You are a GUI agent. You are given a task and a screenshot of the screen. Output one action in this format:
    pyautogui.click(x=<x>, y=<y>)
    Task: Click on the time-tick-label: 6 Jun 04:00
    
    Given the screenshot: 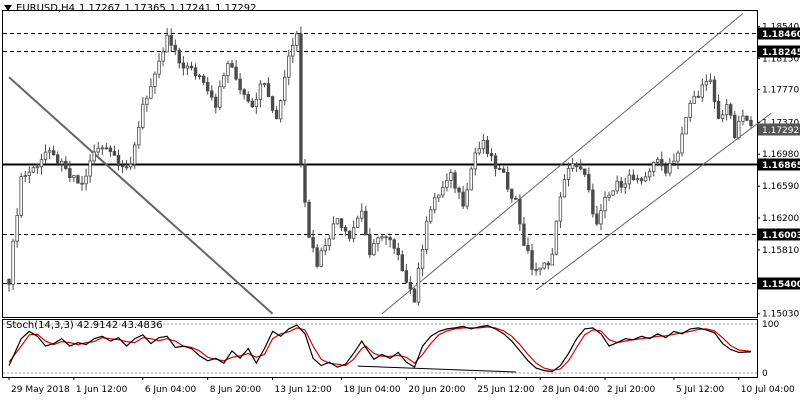 What is the action you would take?
    pyautogui.click(x=171, y=390)
    